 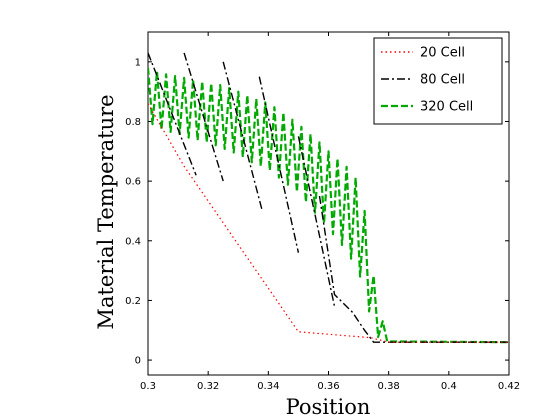 I want to click on x-tick-label: 0.42, so click(x=509, y=386).